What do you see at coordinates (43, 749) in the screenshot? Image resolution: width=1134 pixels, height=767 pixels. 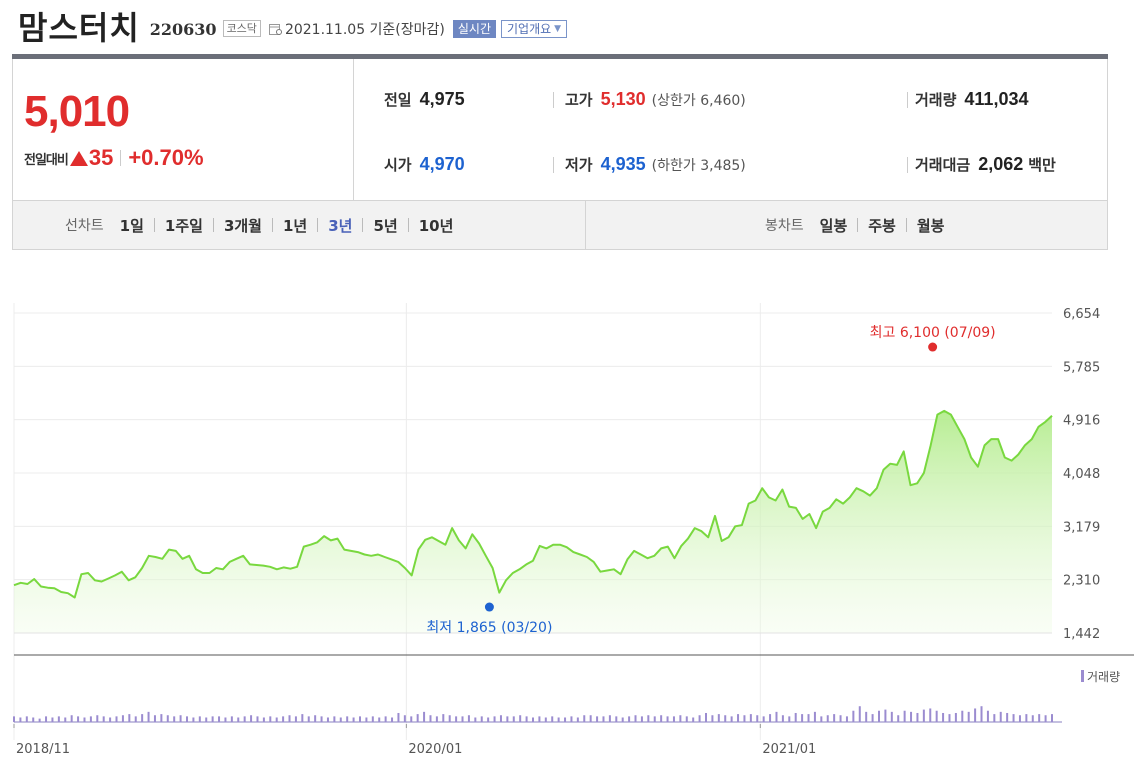 I see `x-tick-label: 2018/11` at bounding box center [43, 749].